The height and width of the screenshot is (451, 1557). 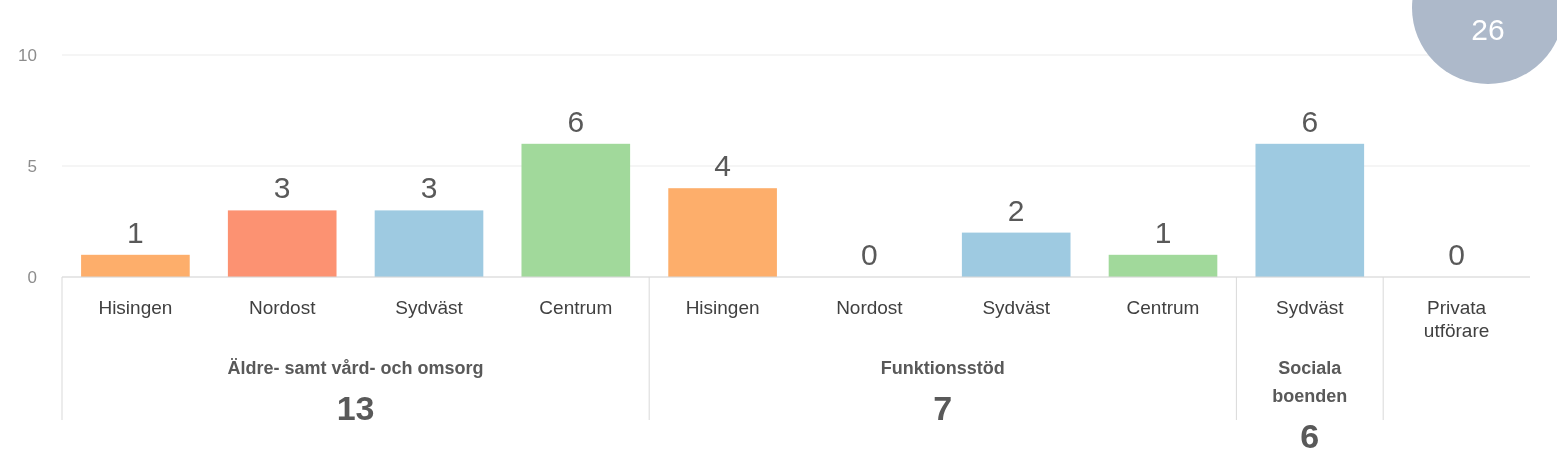 I want to click on text: 26, so click(x=1488, y=29).